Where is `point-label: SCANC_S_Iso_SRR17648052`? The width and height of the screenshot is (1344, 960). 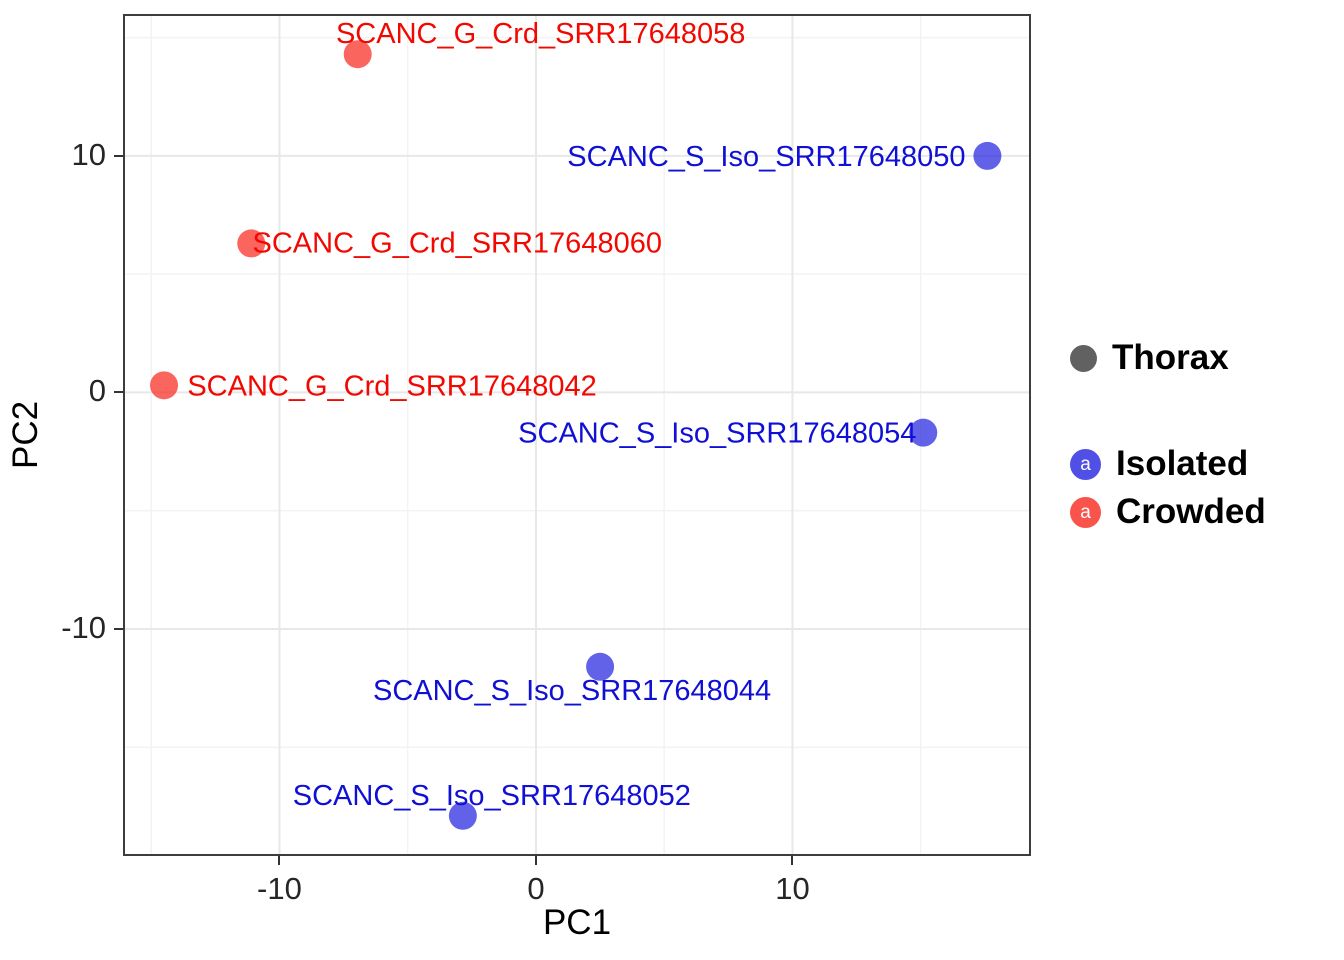 point-label: SCANC_S_Iso_SRR17648052 is located at coordinates (492, 796).